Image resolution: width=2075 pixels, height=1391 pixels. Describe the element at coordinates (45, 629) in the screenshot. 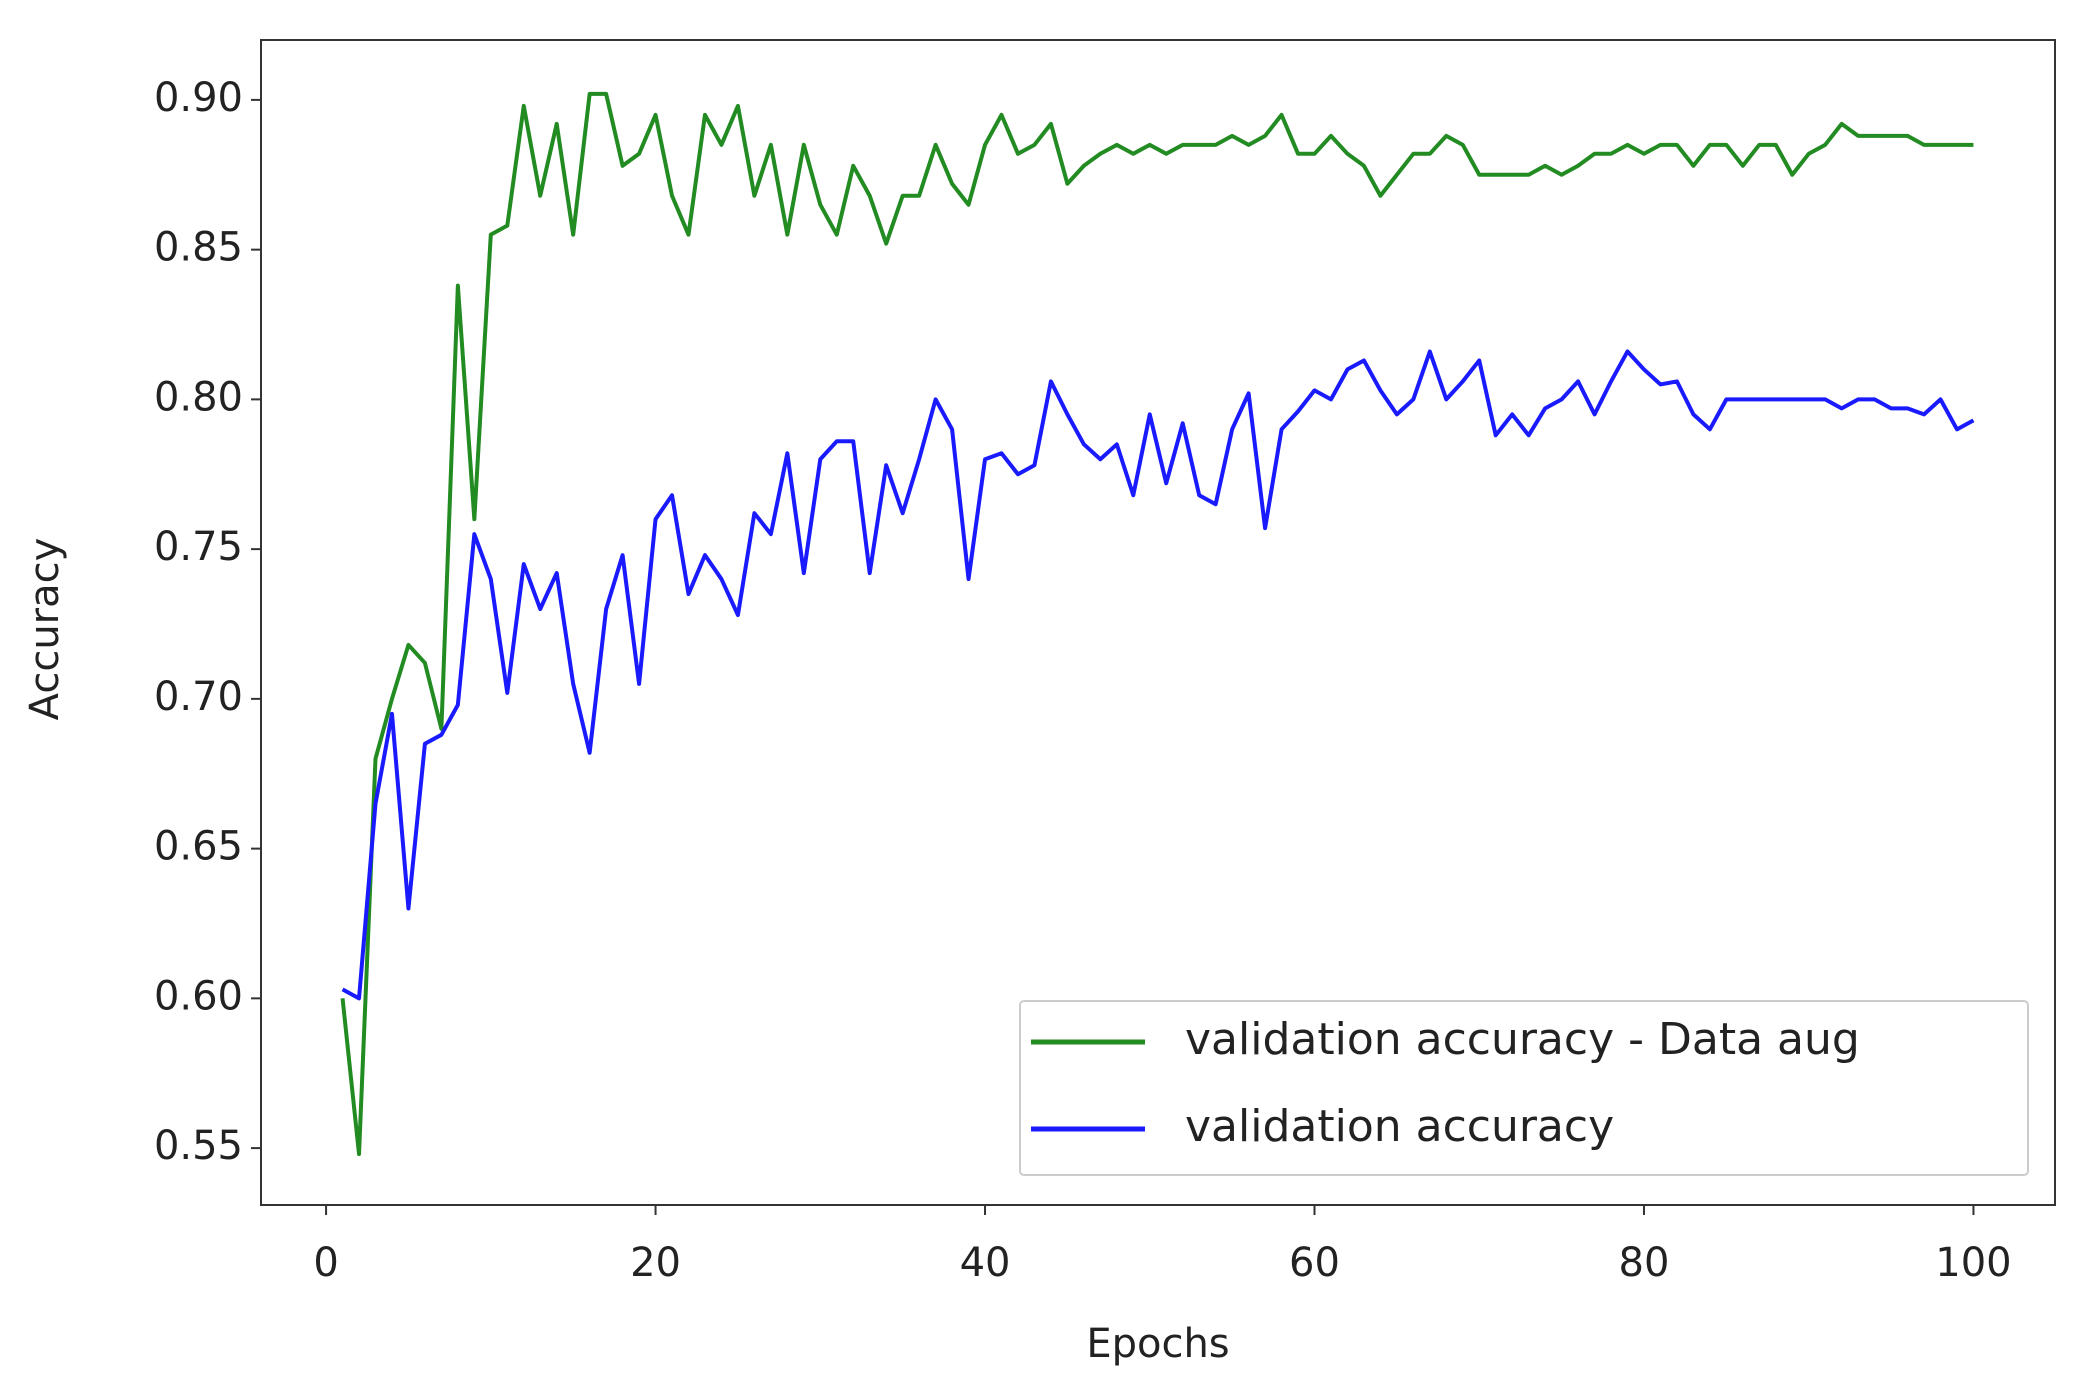

I see `y-axis-label: Accuracy` at that location.